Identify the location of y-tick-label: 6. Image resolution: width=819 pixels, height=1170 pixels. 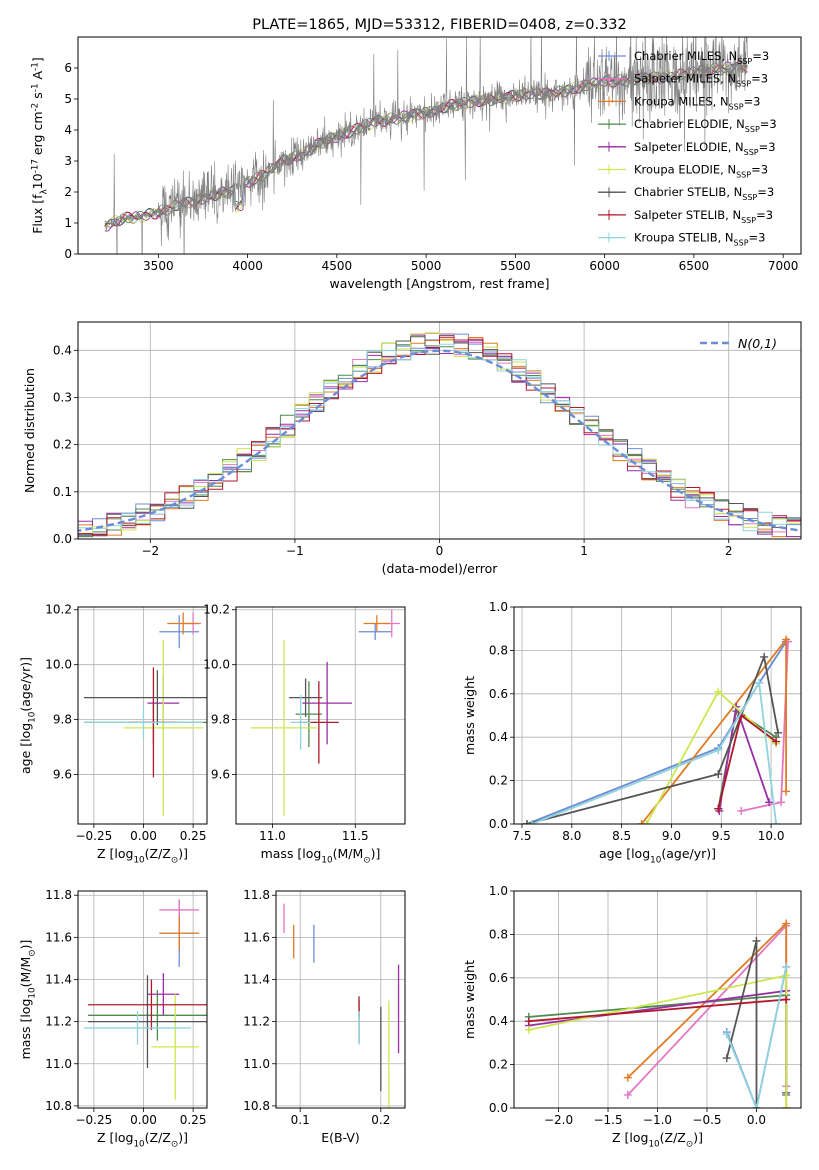
(68, 68).